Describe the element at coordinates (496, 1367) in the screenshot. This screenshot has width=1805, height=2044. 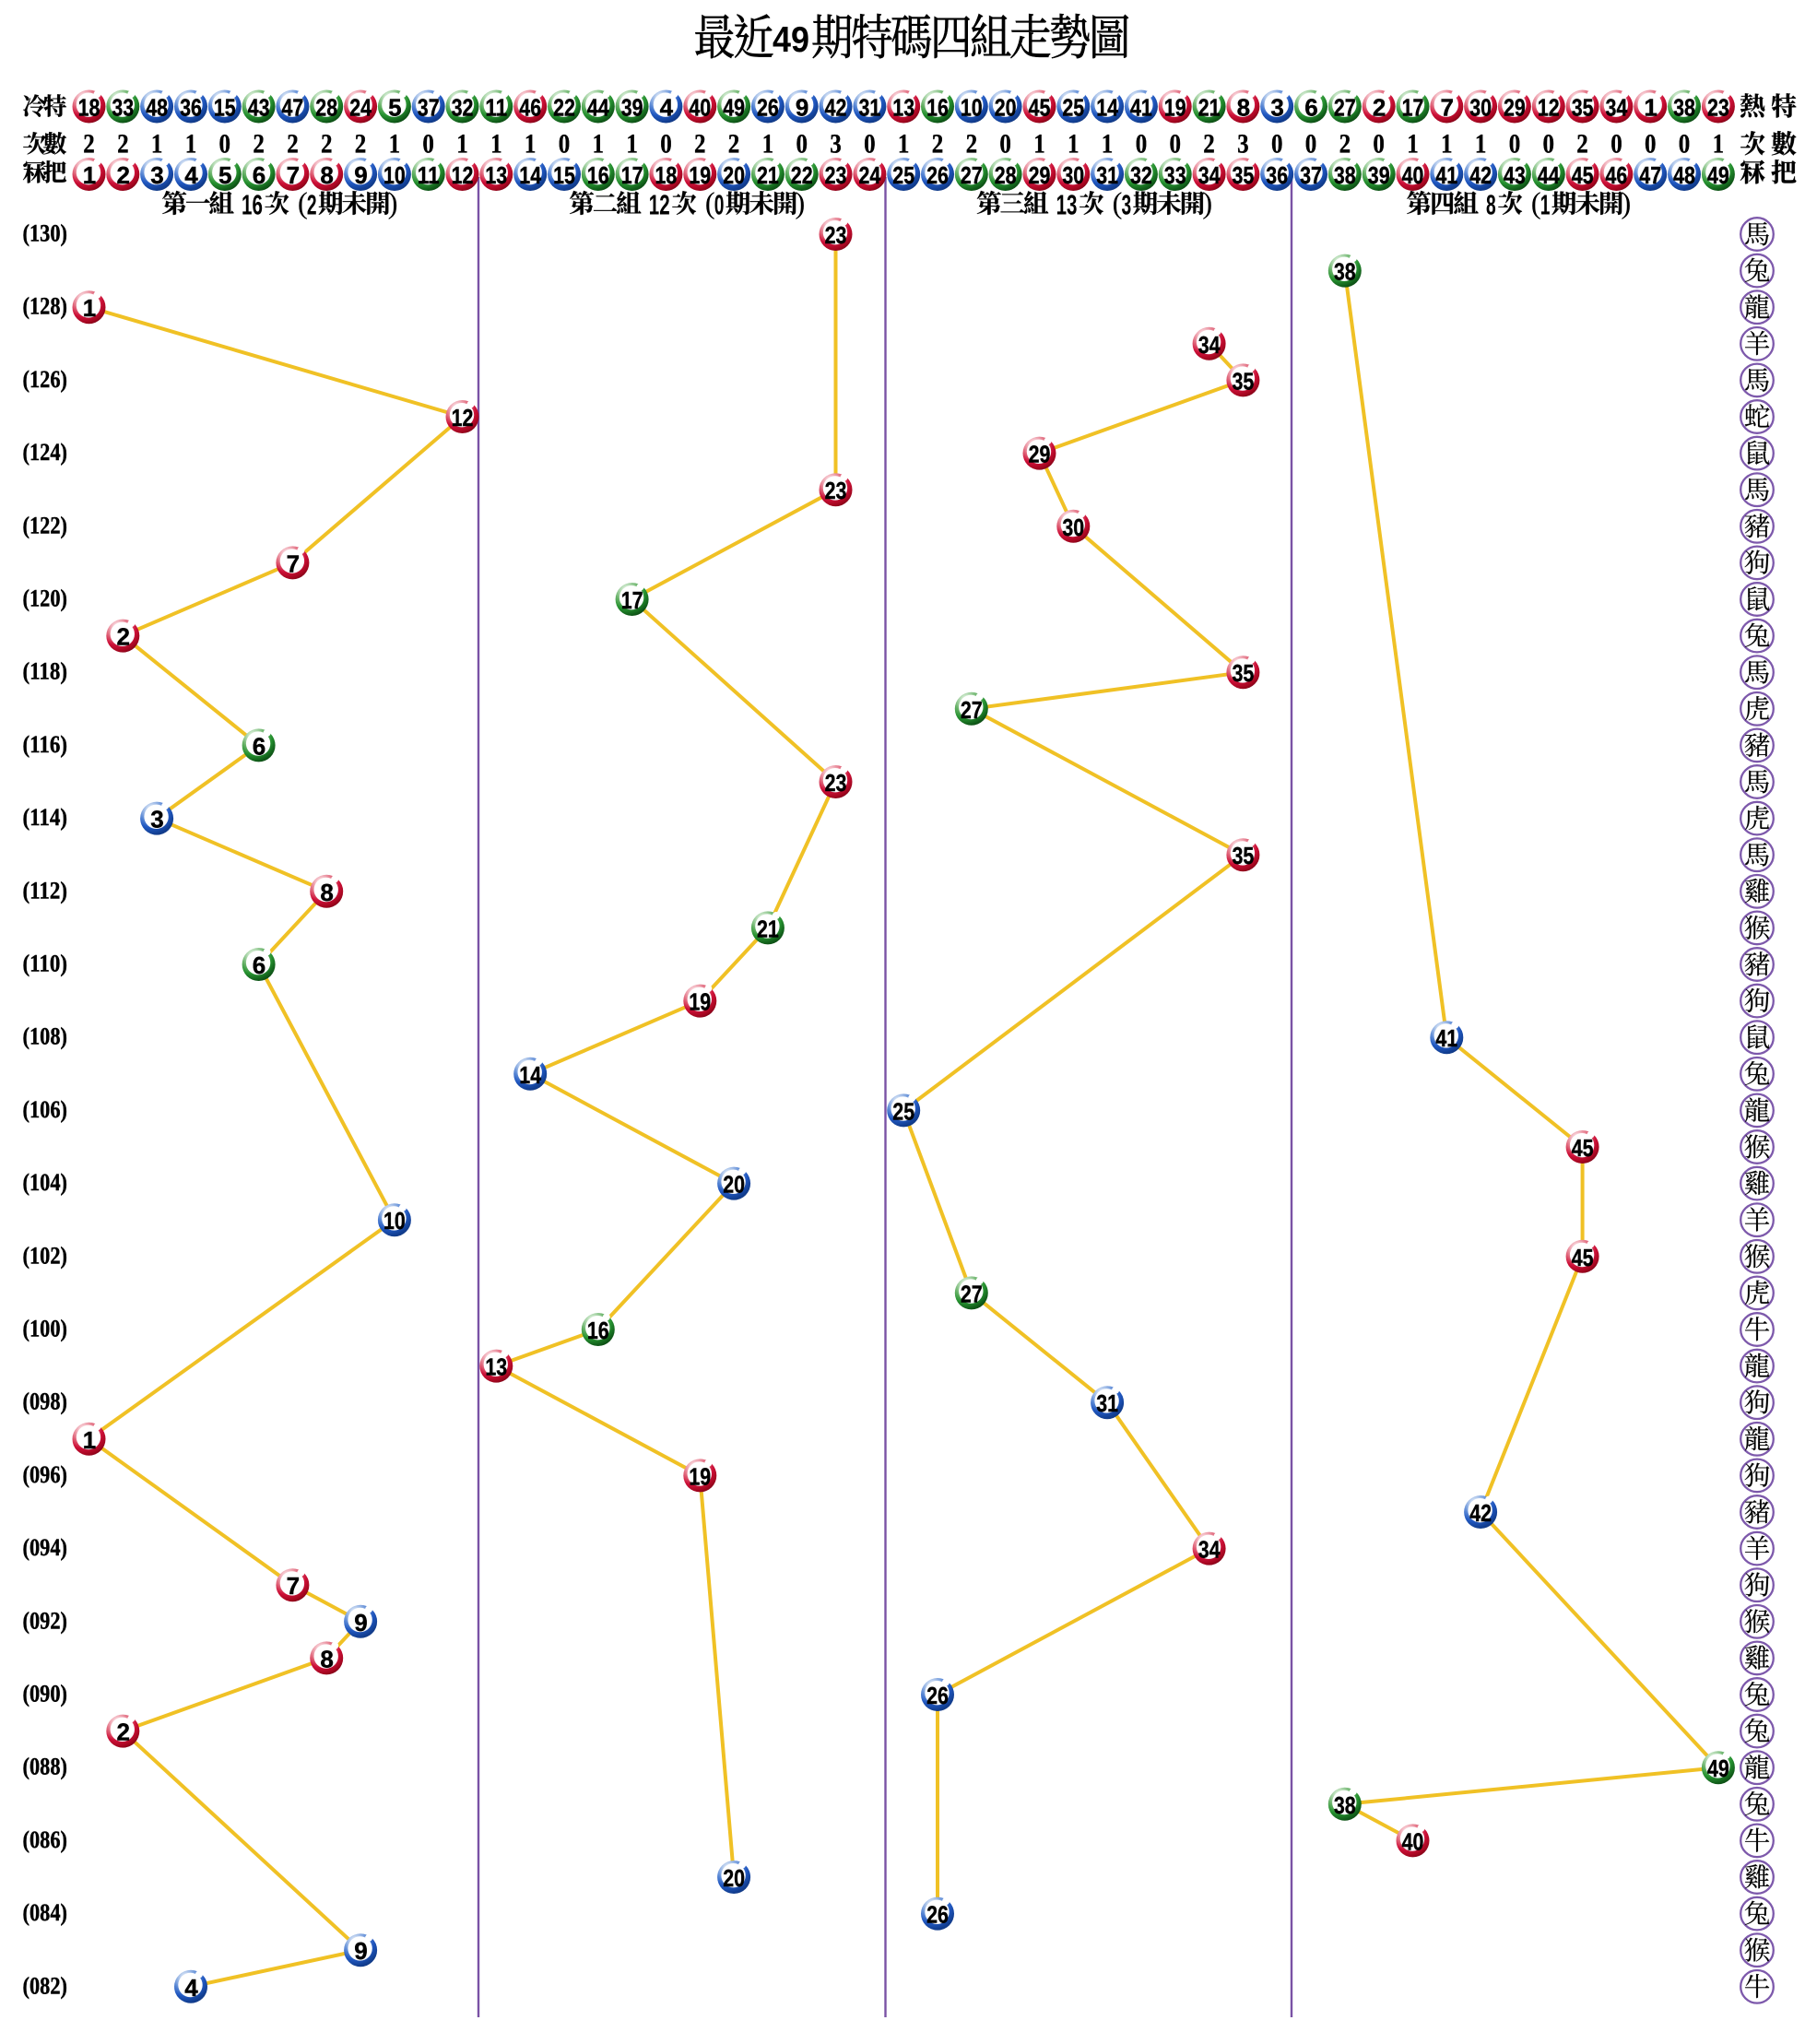
I see `svg-text: 13` at that location.